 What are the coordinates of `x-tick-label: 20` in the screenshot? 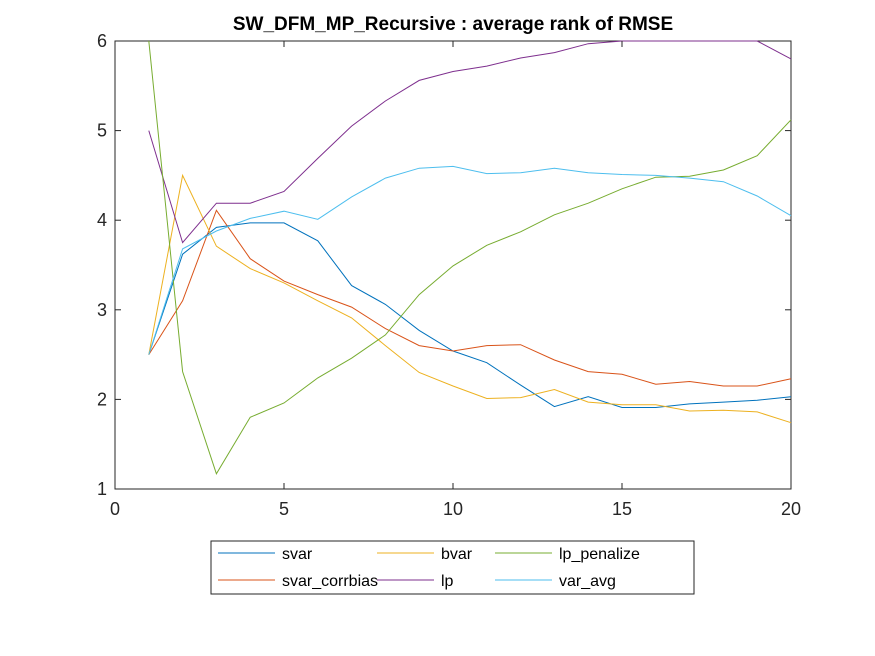 It's located at (791, 509).